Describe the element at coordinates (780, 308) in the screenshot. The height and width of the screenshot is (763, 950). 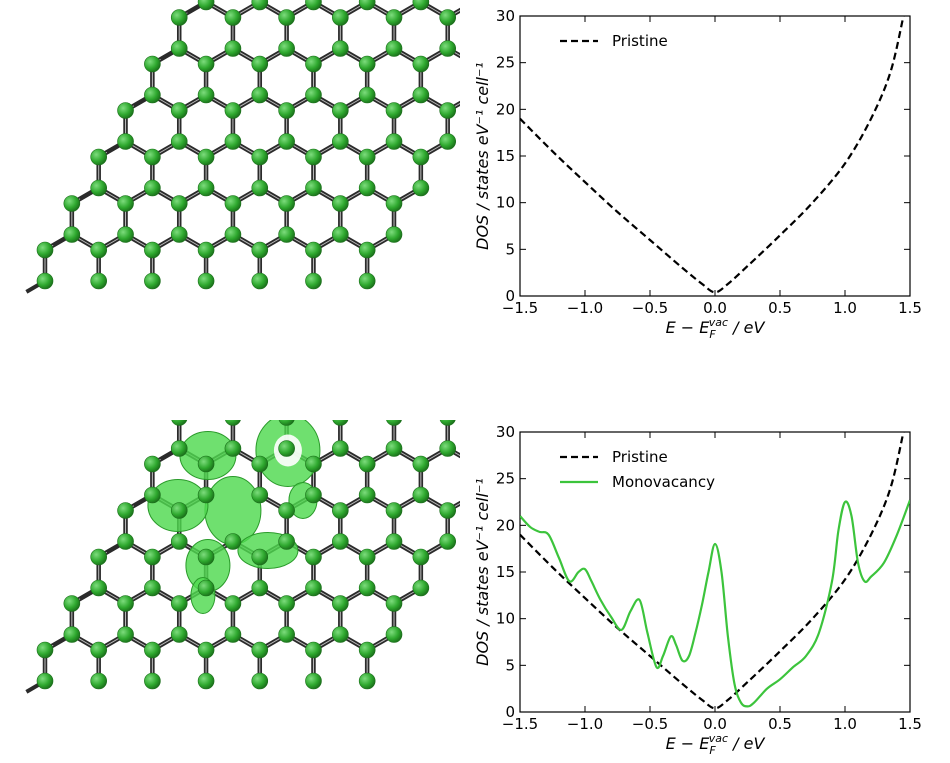
I see `x-tick-label: 0.5` at that location.